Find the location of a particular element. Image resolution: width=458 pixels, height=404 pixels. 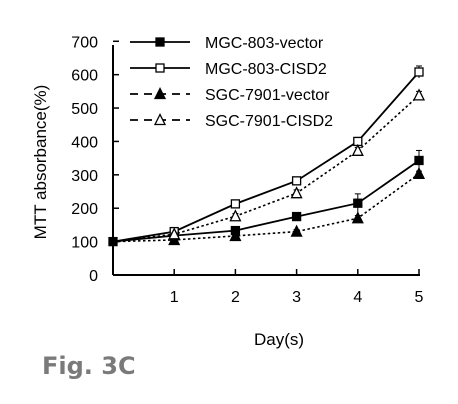

y-tick-label: 600 is located at coordinates (84, 76).